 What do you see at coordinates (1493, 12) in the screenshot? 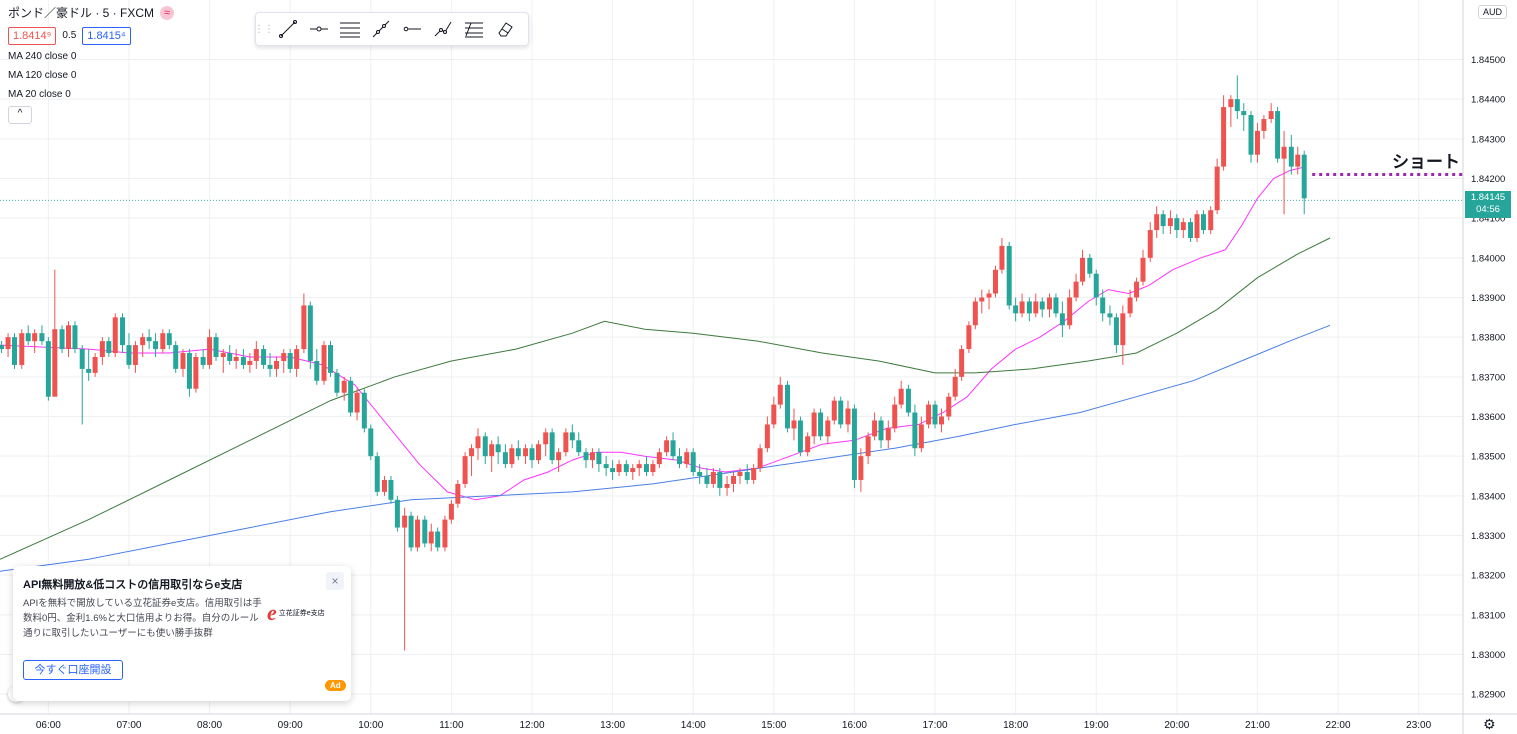
I see `currency-label: AUD` at bounding box center [1493, 12].